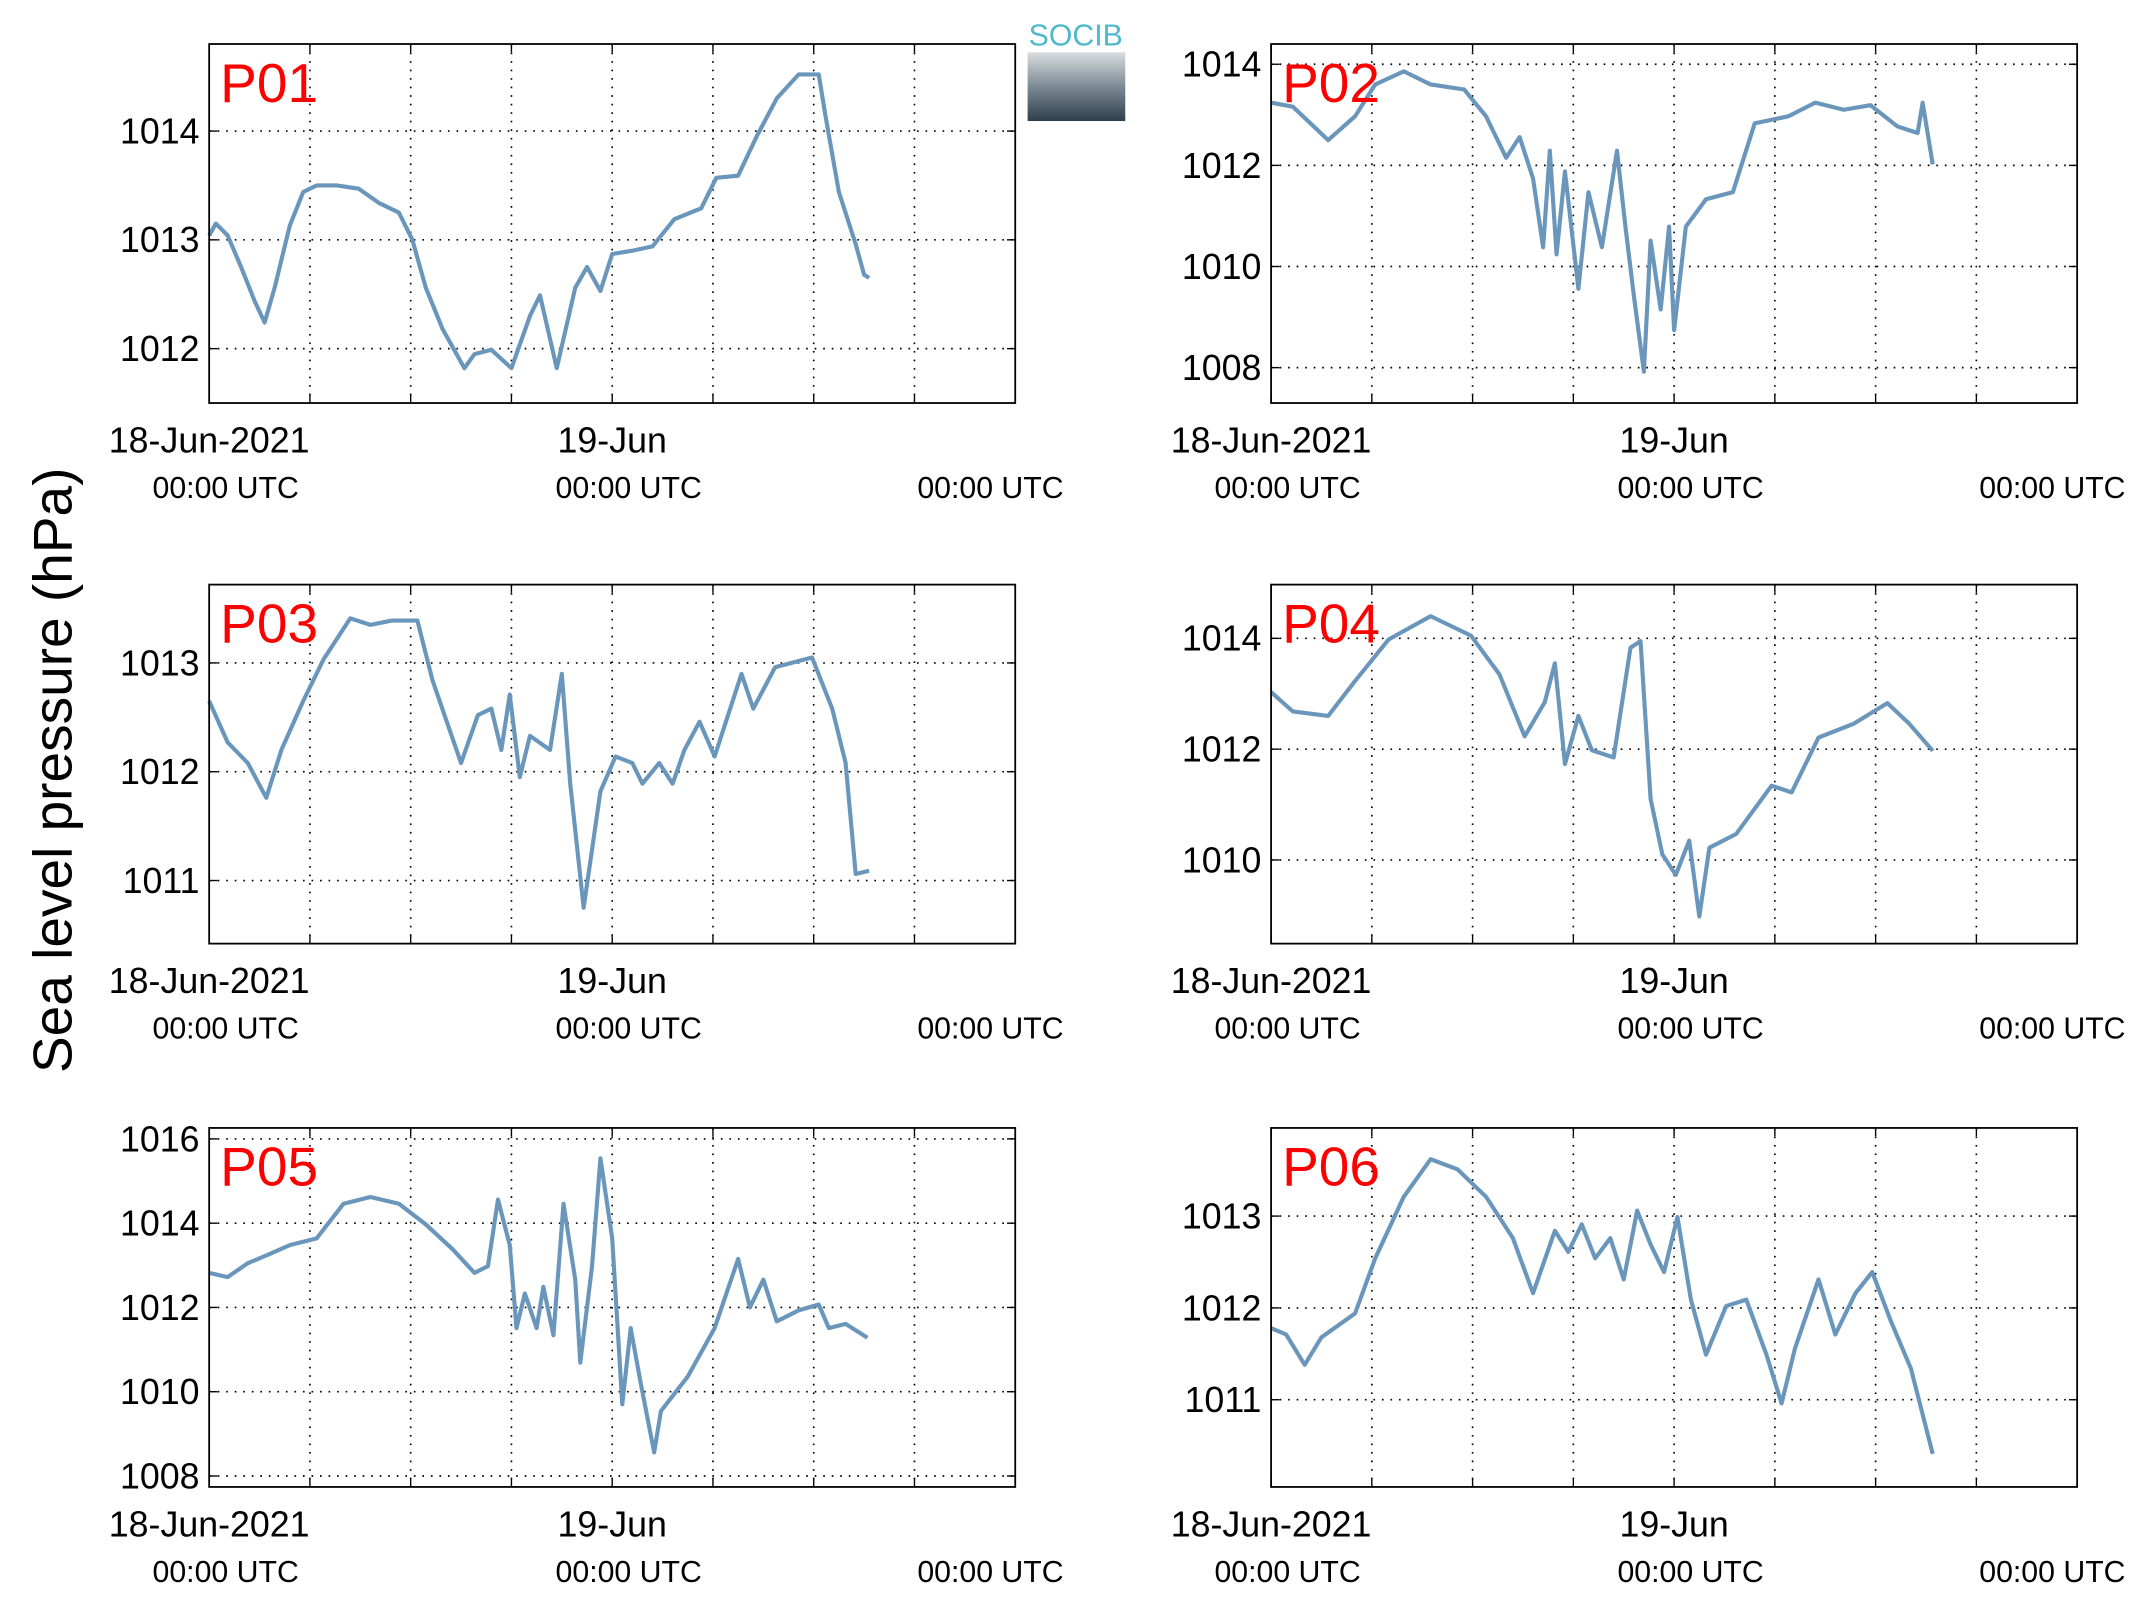  What do you see at coordinates (269, 1167) in the screenshot?
I see `panel-title: P05` at bounding box center [269, 1167].